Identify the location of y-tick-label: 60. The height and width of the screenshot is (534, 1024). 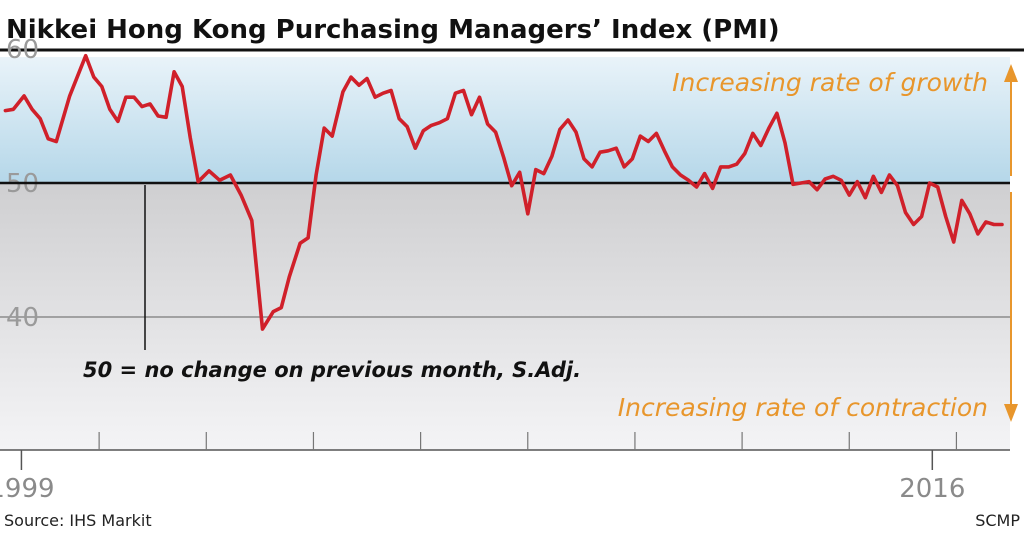
(22, 50).